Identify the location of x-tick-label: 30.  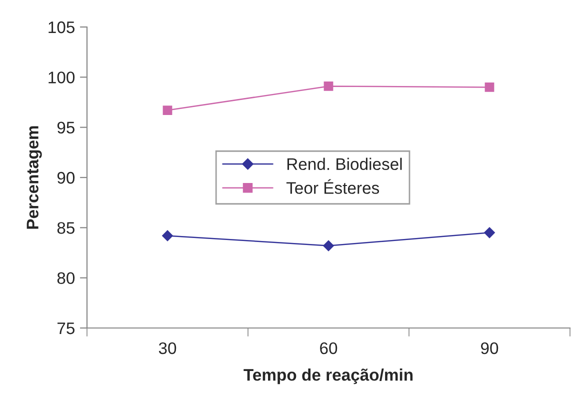
(167, 348).